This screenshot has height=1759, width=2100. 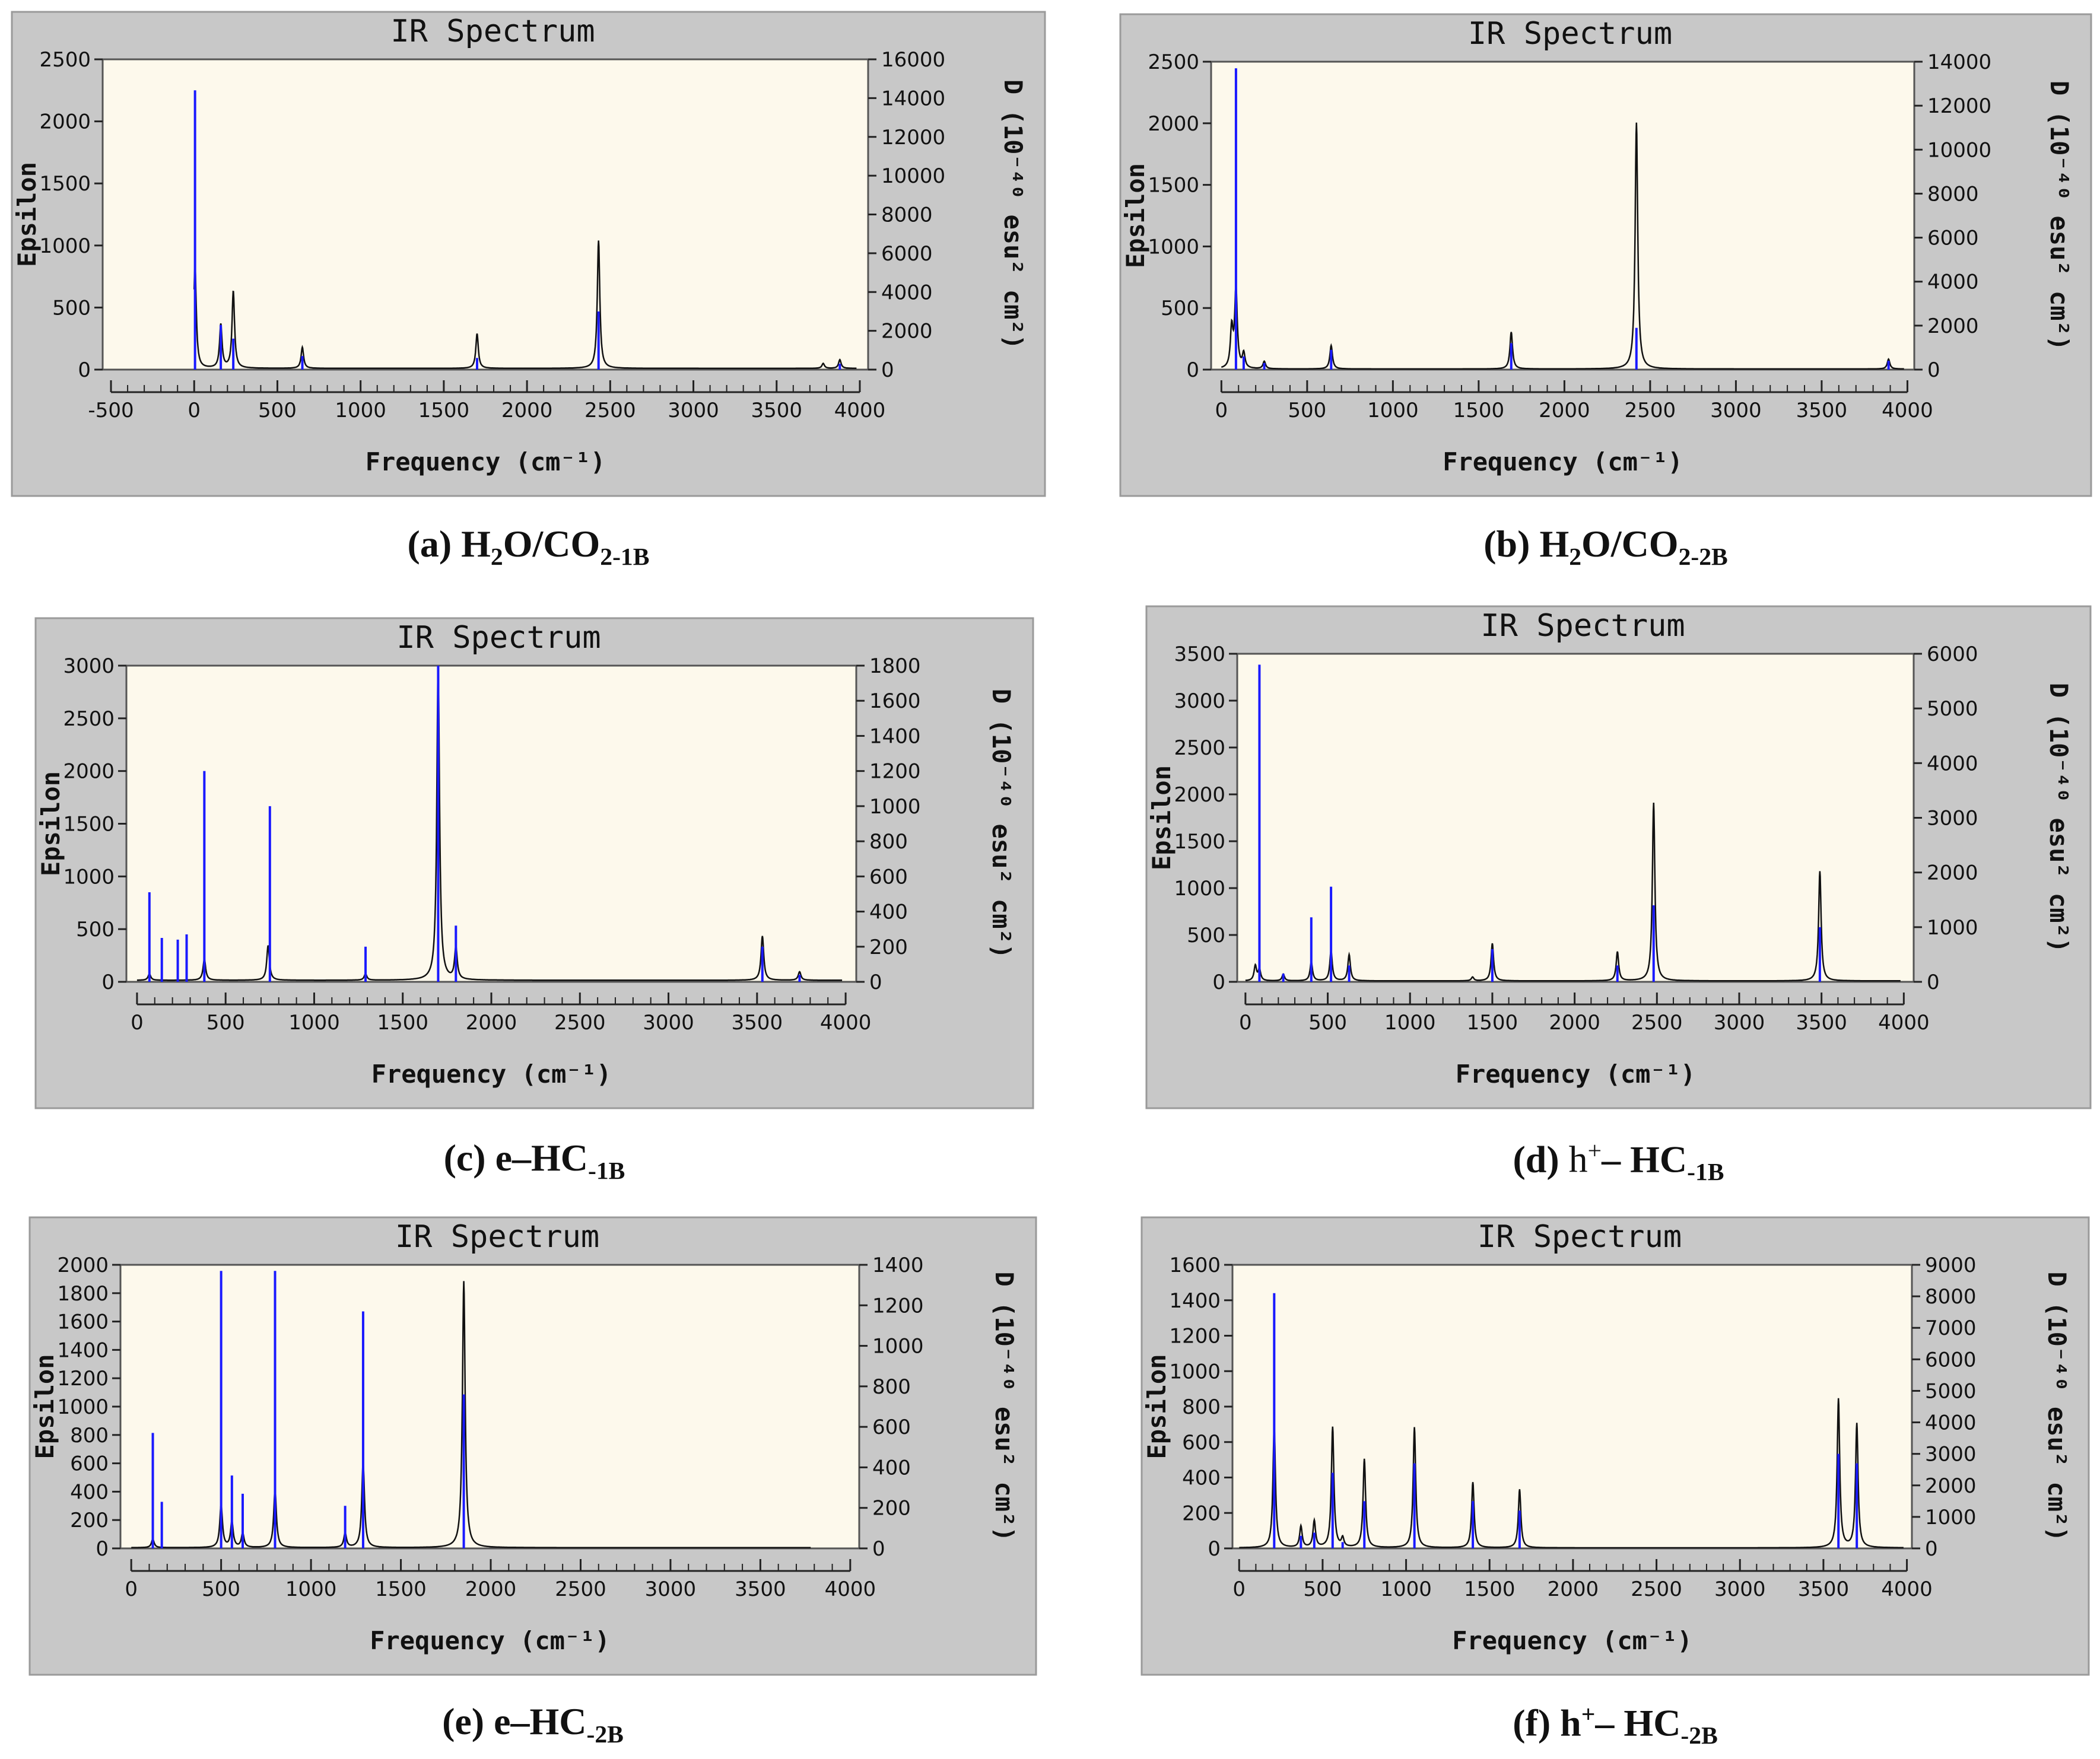 I want to click on y2-tick-label: 7000, so click(x=1951, y=1328).